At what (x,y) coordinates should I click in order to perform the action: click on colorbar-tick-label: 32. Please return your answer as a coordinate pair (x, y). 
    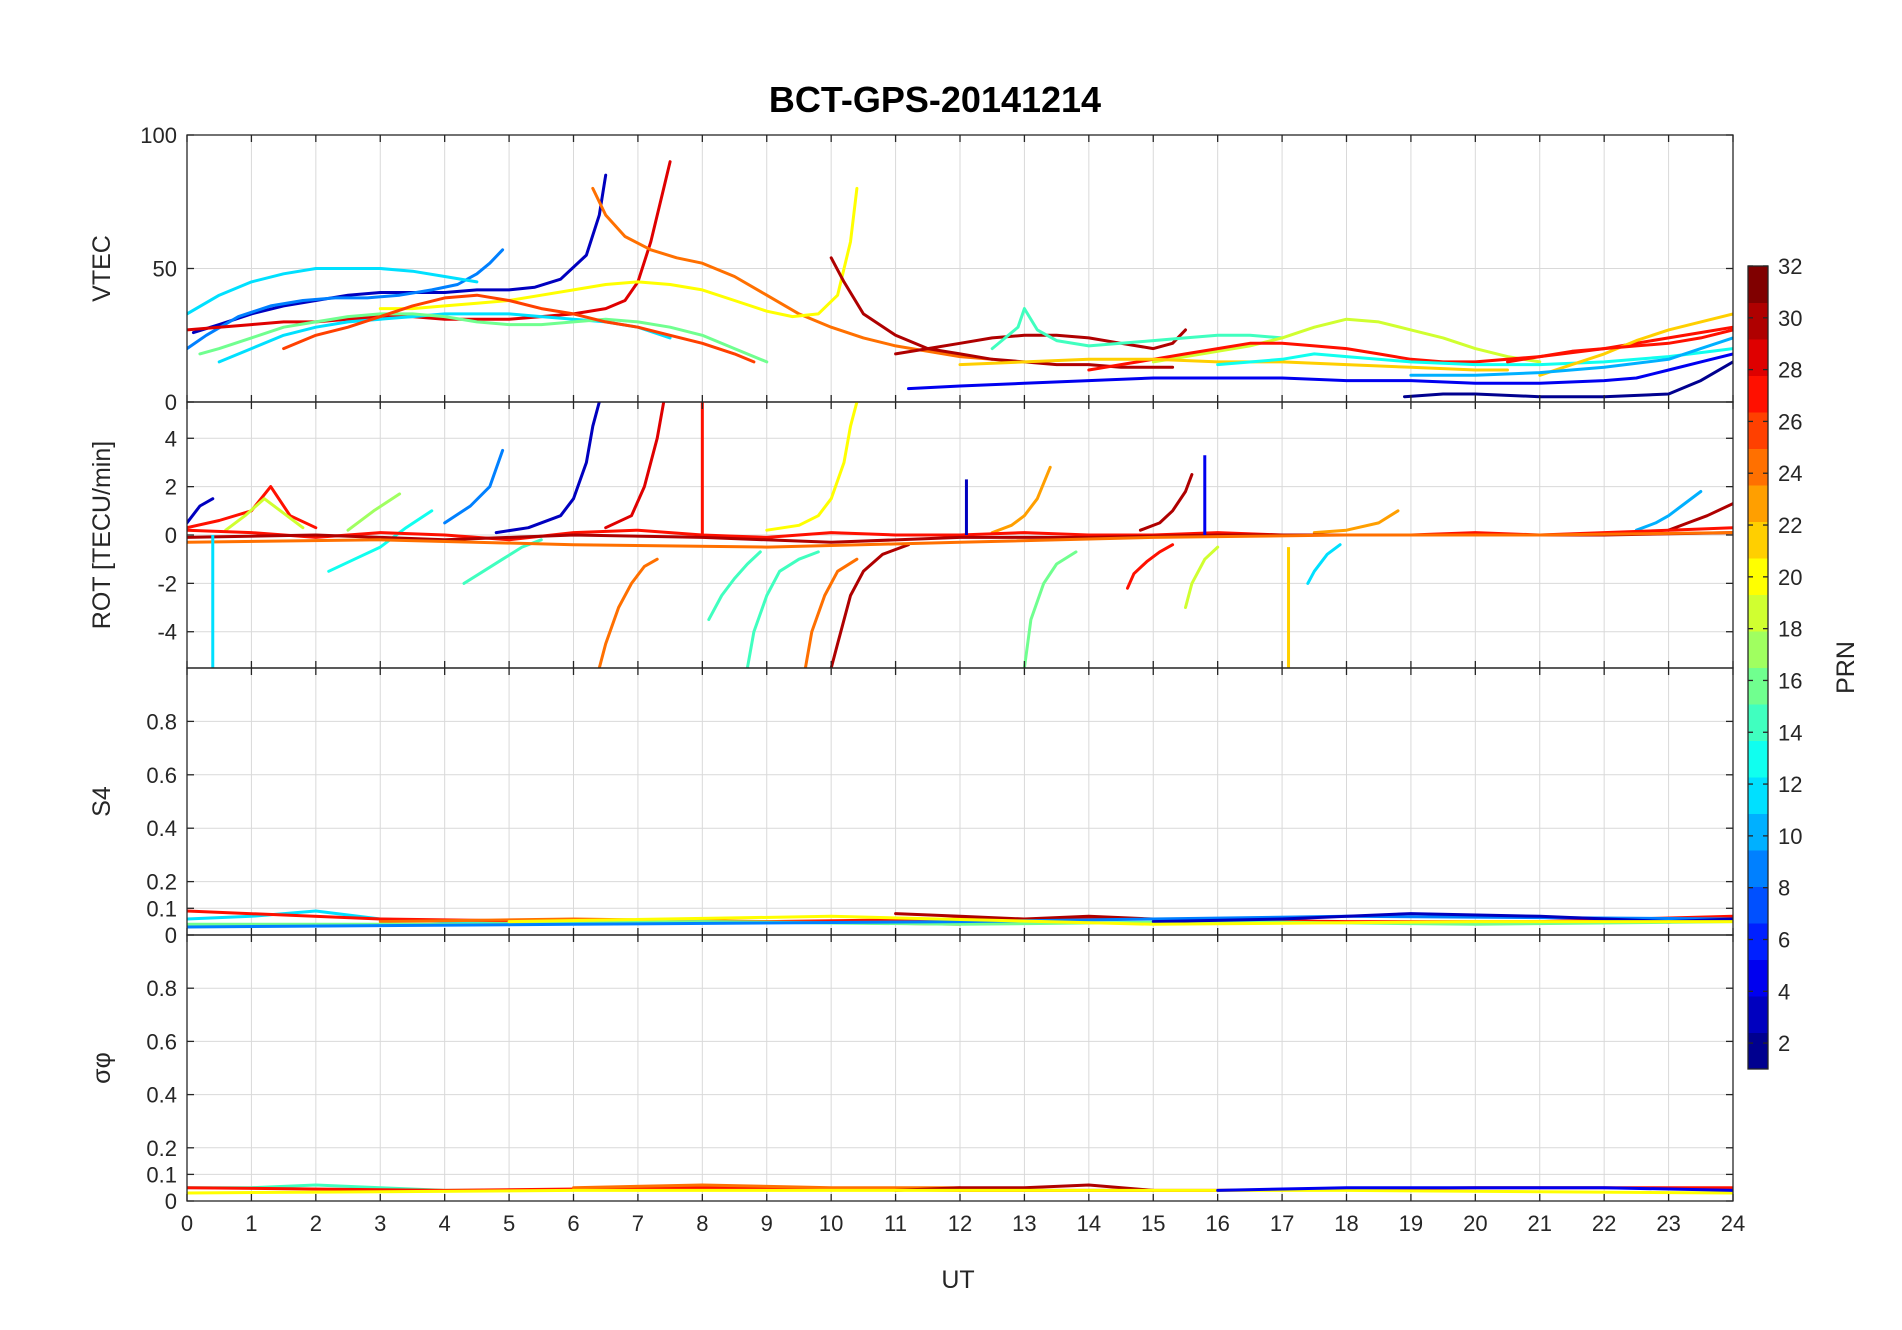
    Looking at the image, I should click on (1790, 266).